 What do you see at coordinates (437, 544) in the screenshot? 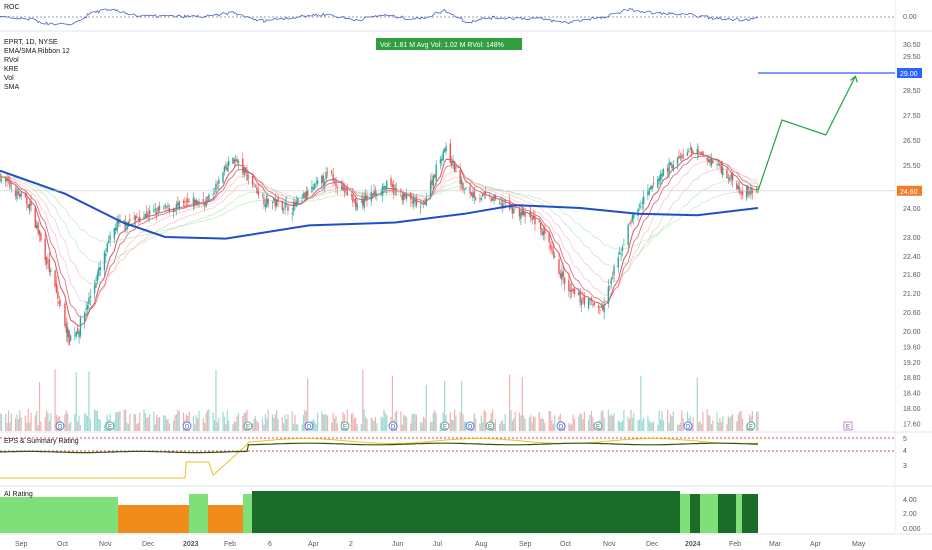
I see `time-tick: Jul` at bounding box center [437, 544].